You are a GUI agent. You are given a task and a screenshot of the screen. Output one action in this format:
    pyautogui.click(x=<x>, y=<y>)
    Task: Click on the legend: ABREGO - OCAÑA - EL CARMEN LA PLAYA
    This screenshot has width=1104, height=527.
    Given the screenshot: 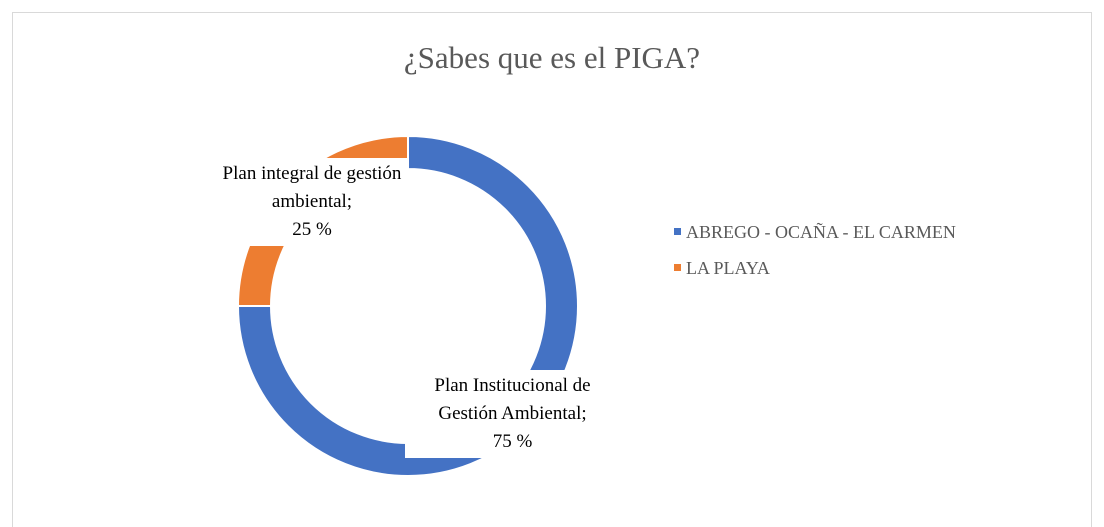 What is the action you would take?
    pyautogui.click(x=813, y=254)
    